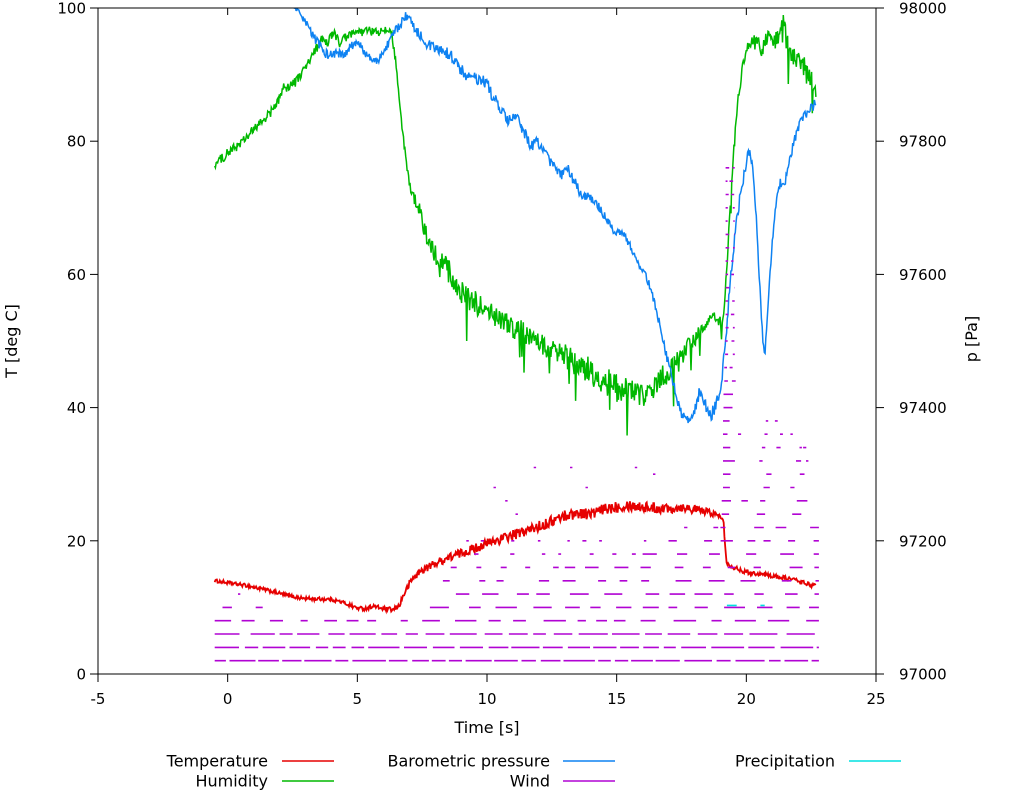 This screenshot has width=1024, height=800. I want to click on y-right-tick-label: 97600, so click(923, 275).